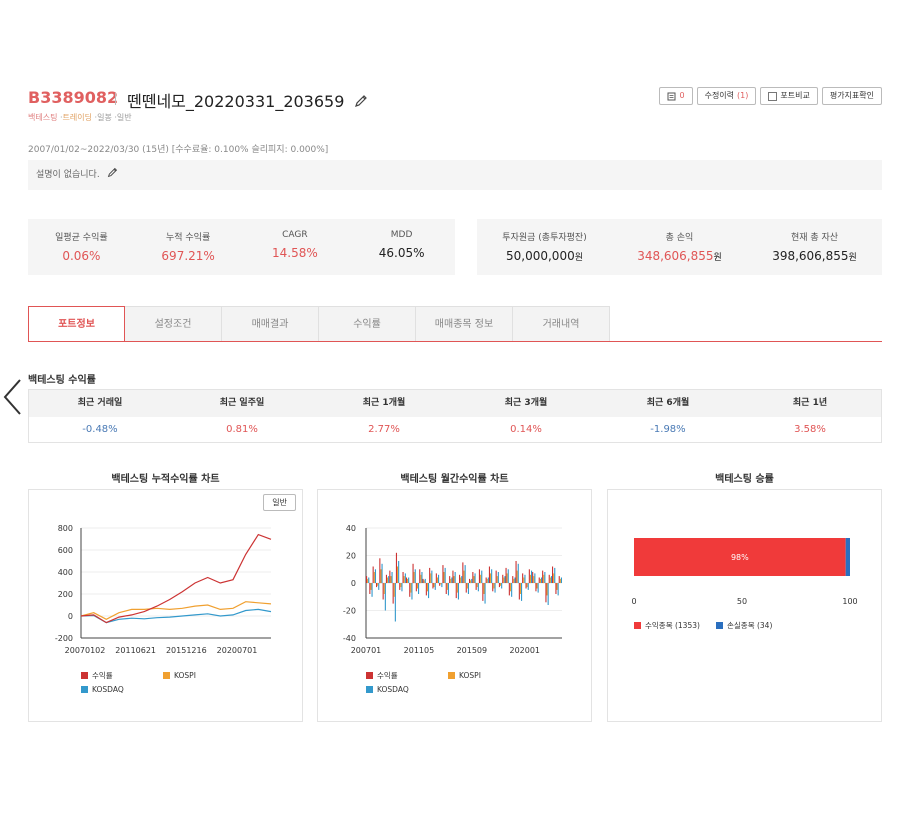 Image resolution: width=898 pixels, height=825 pixels. What do you see at coordinates (561, 324) in the screenshot?
I see `tab-transactions: 거래내역` at bounding box center [561, 324].